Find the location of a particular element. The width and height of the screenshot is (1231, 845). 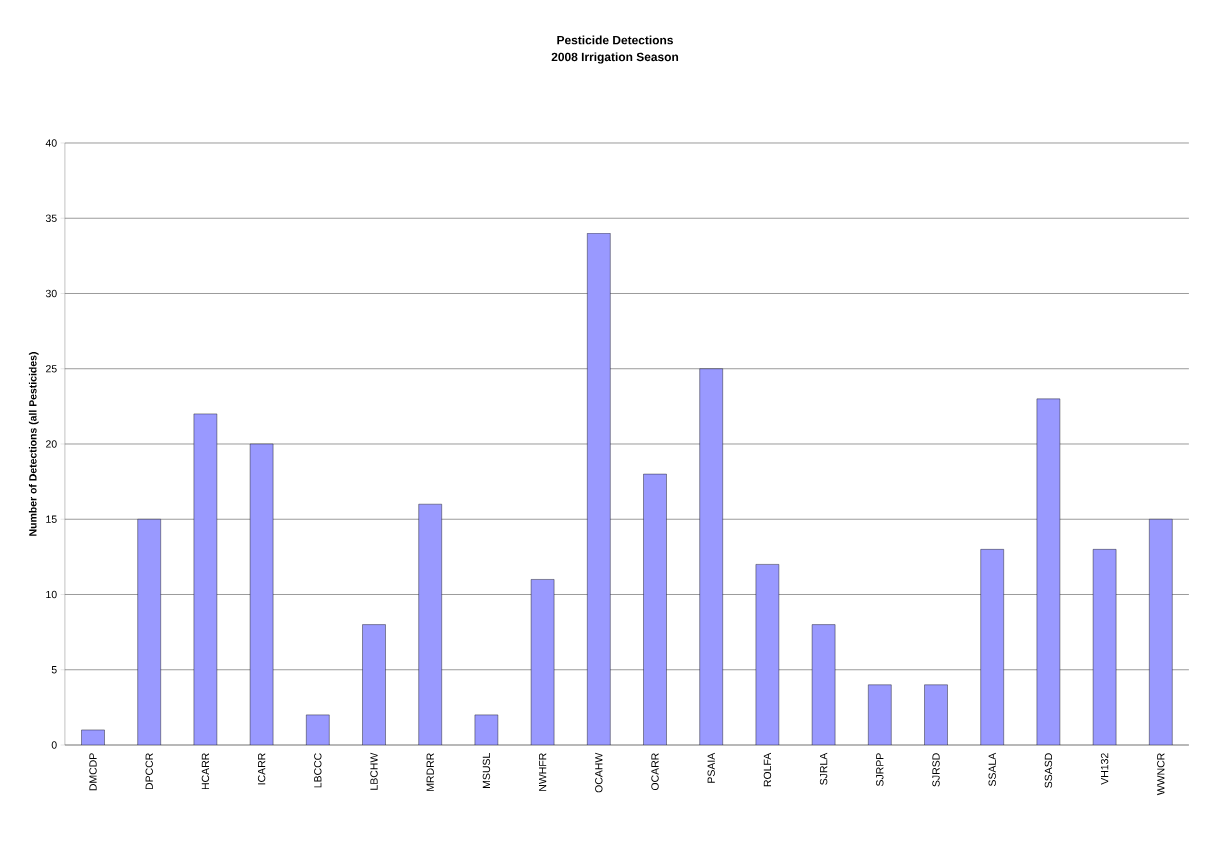

chart-title: Pesticide Detections is located at coordinates (615, 40).